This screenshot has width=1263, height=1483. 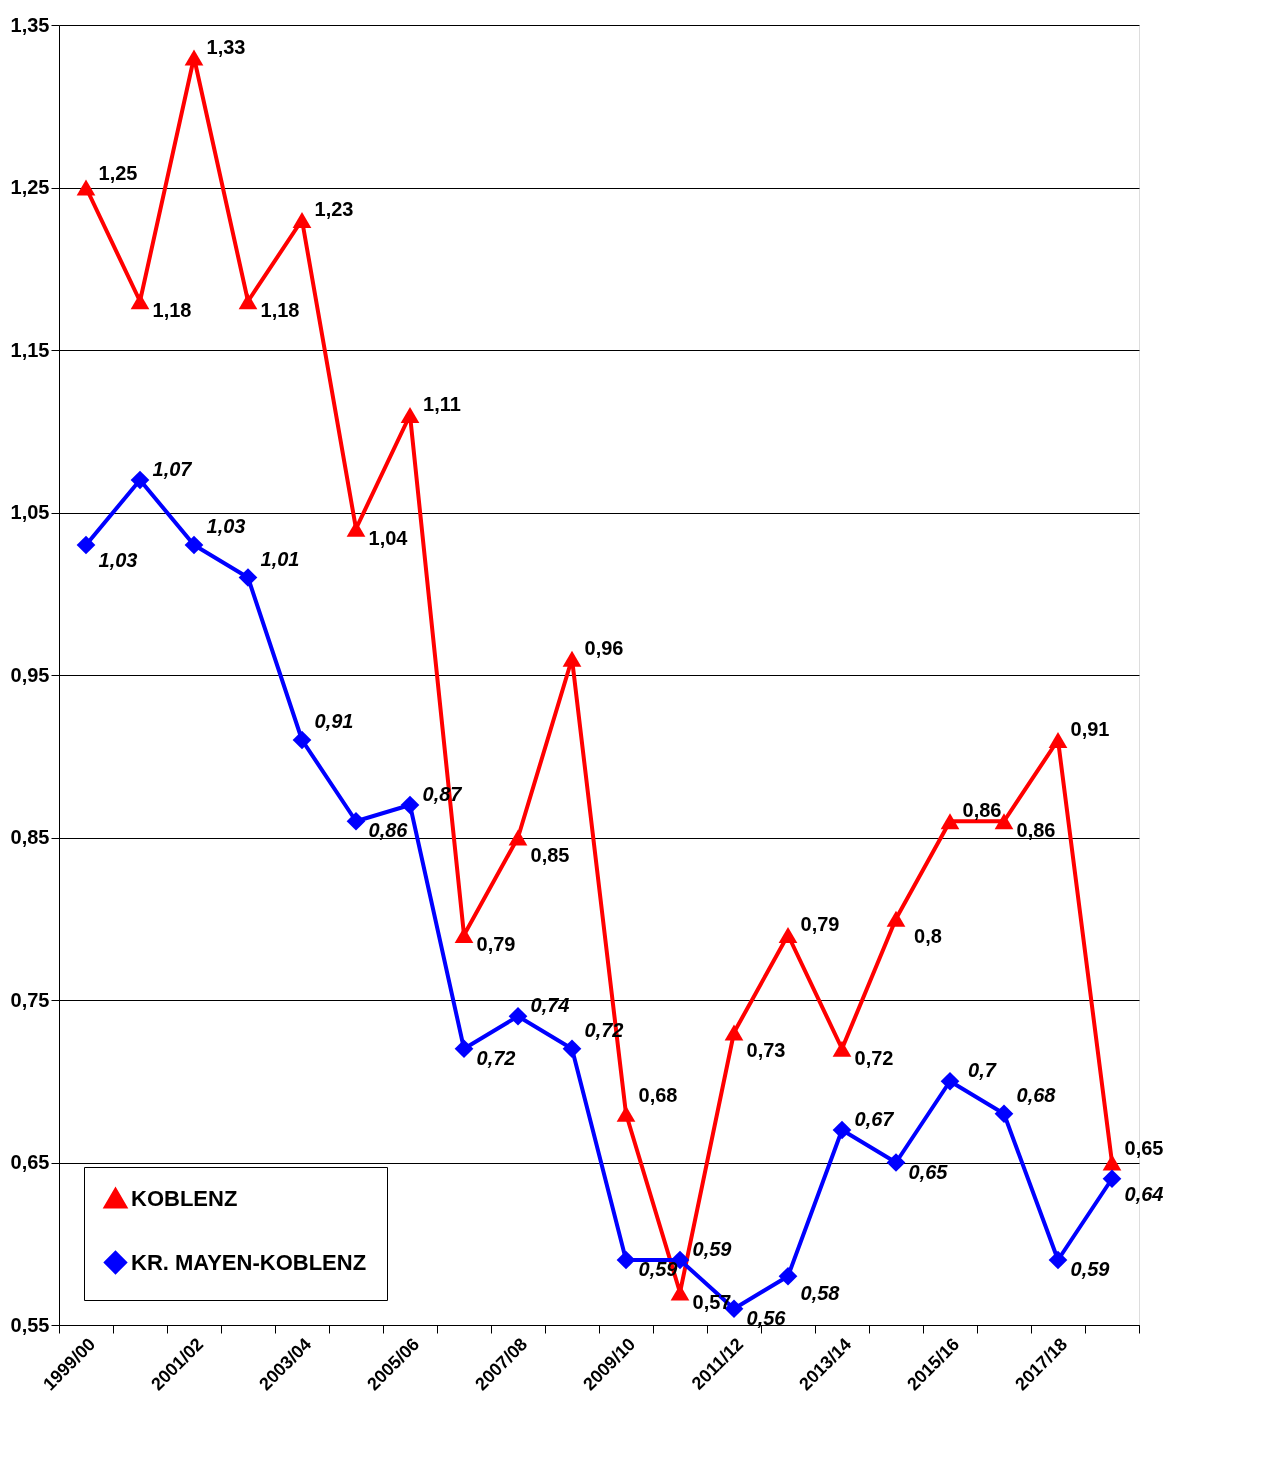 I want to click on data-label: 1,07, so click(x=172, y=469).